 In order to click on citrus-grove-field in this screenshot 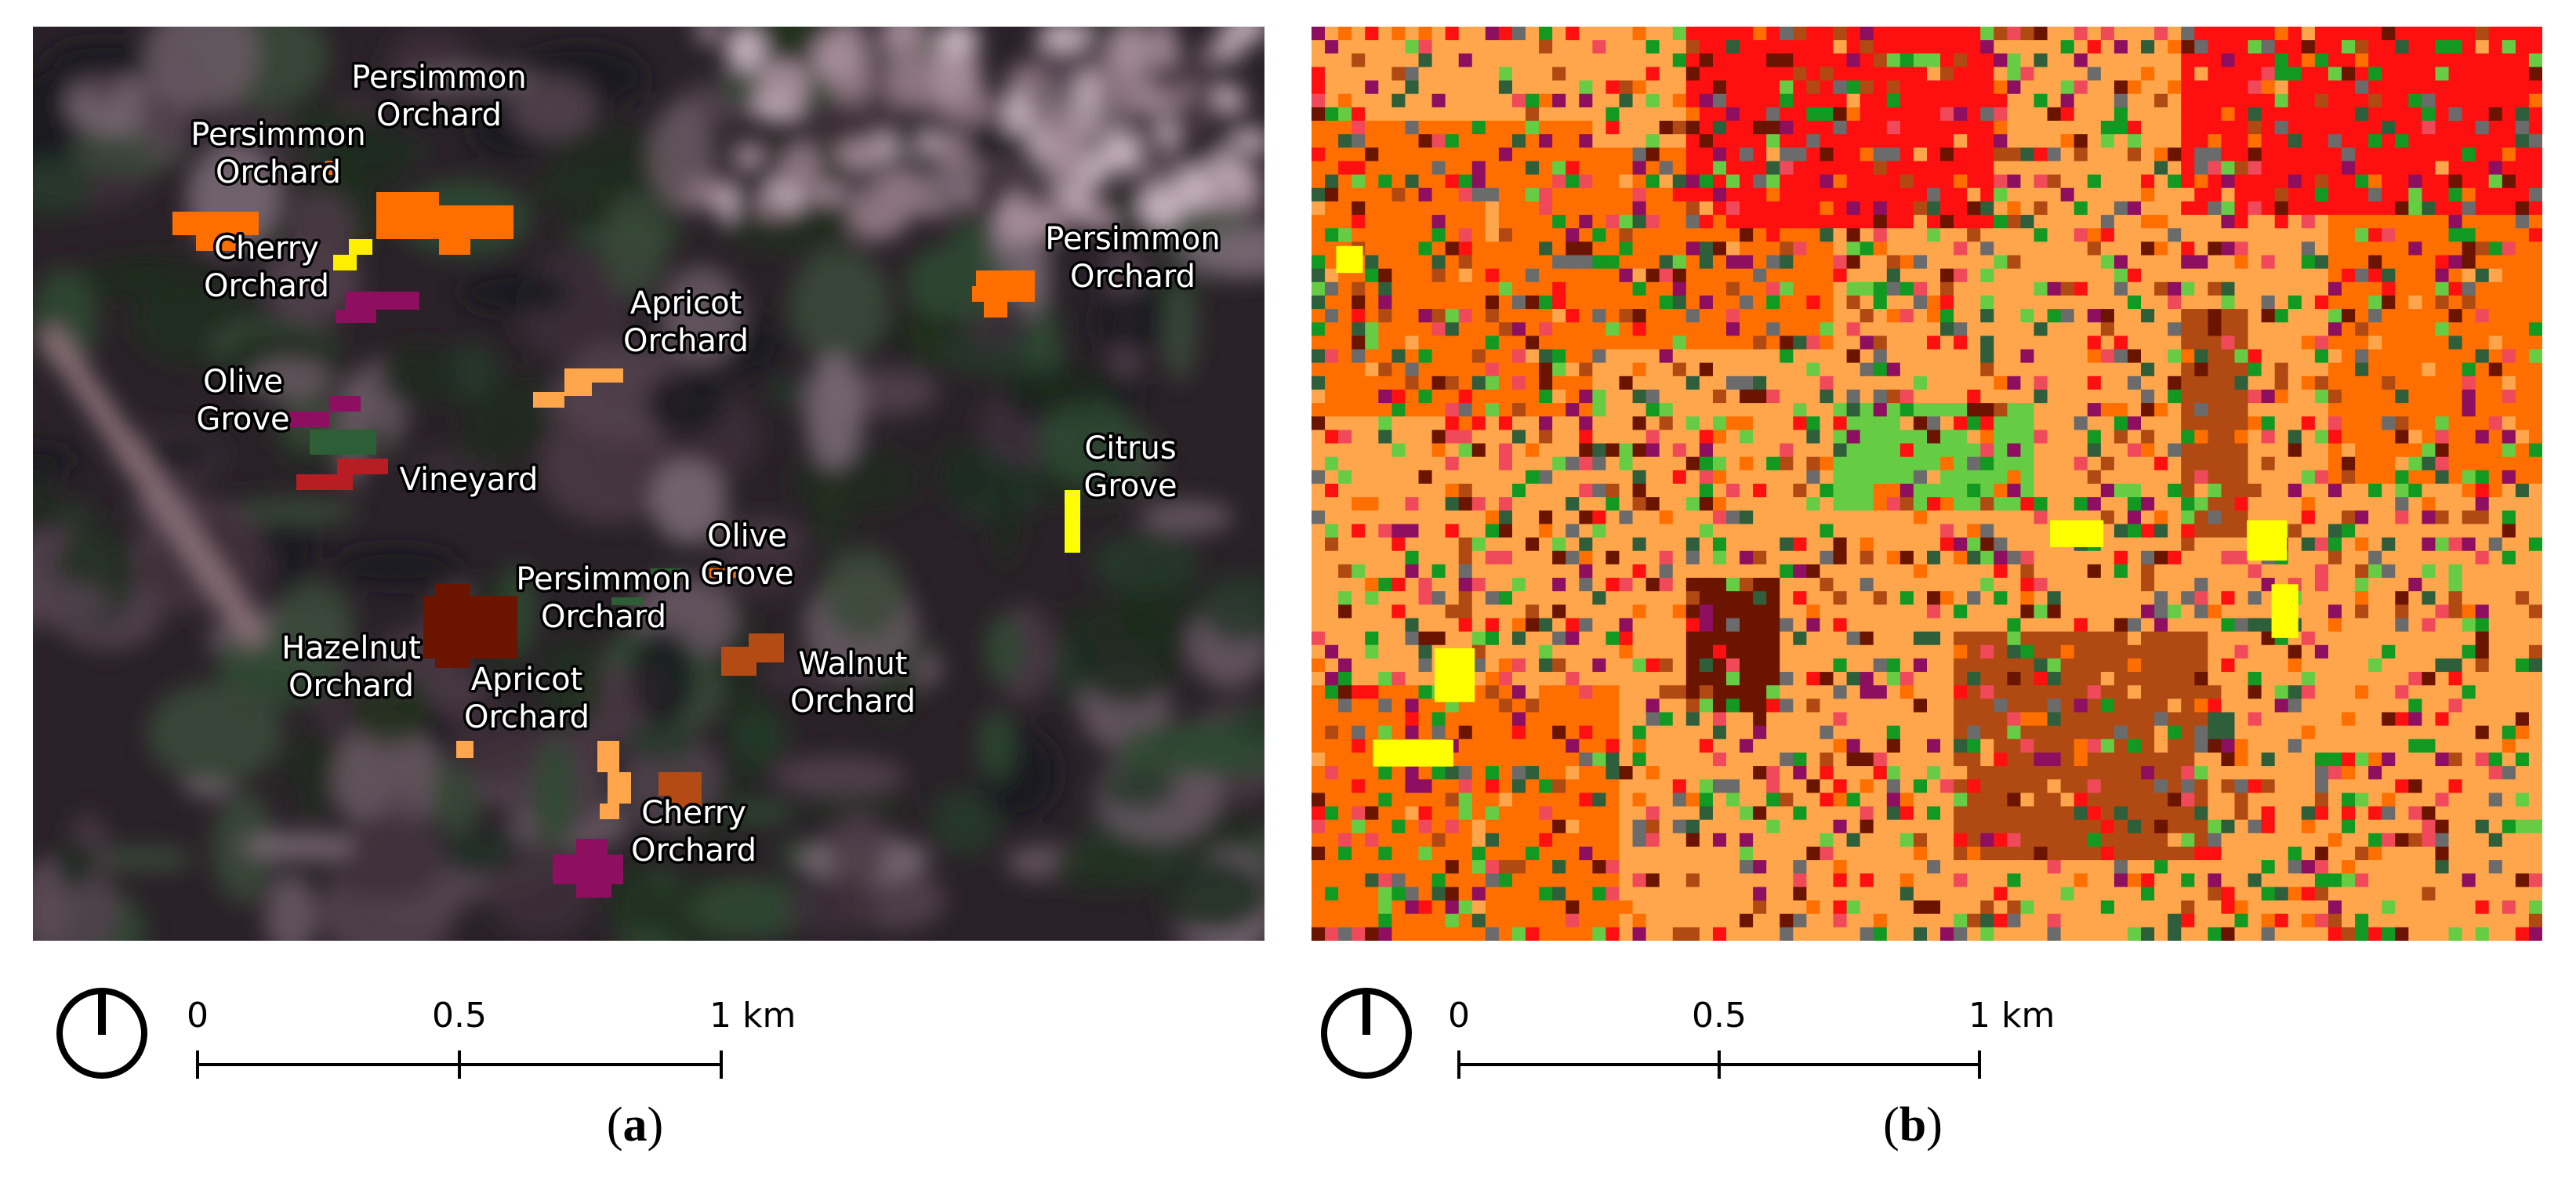, I will do `click(1072, 521)`.